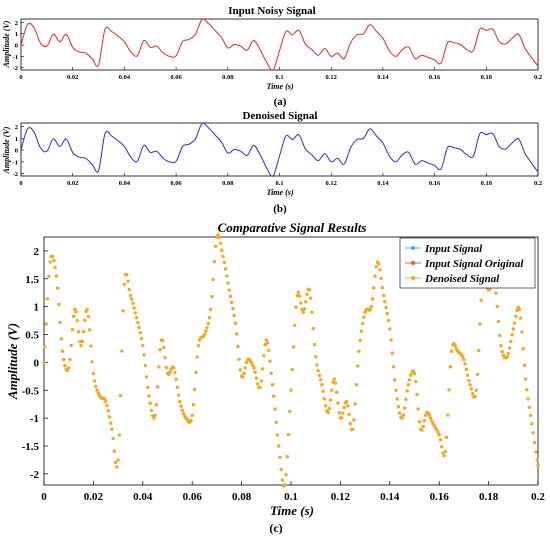  What do you see at coordinates (292, 227) in the screenshot?
I see `panel-c-title: Comparative Signal Results` at bounding box center [292, 227].